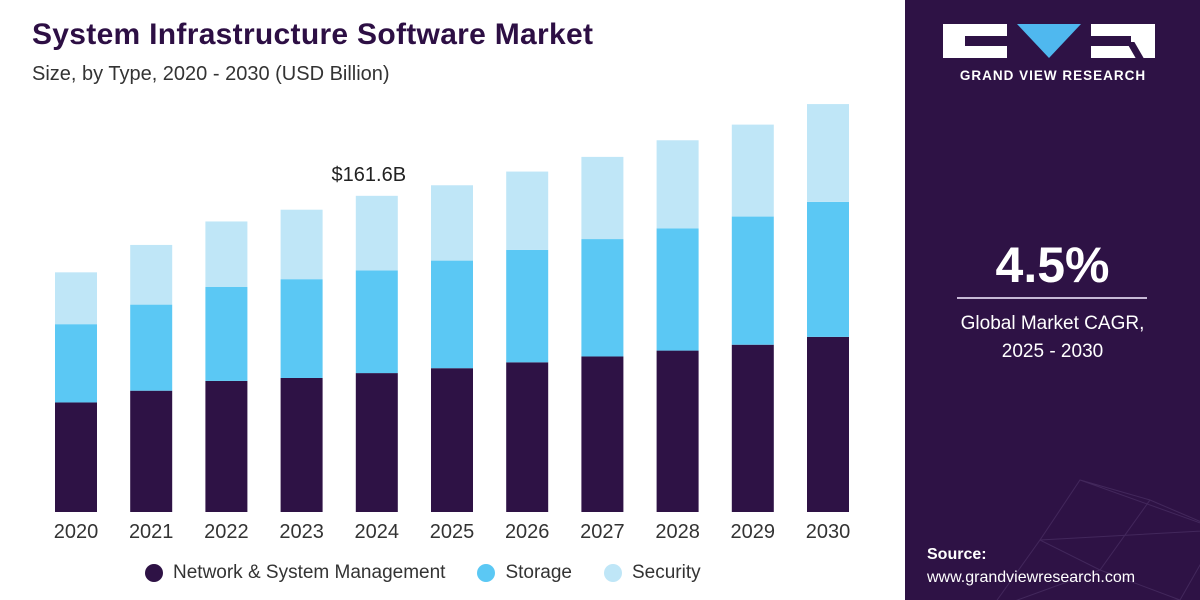  I want to click on chart-title: System Infrastructure Software Market, so click(313, 34).